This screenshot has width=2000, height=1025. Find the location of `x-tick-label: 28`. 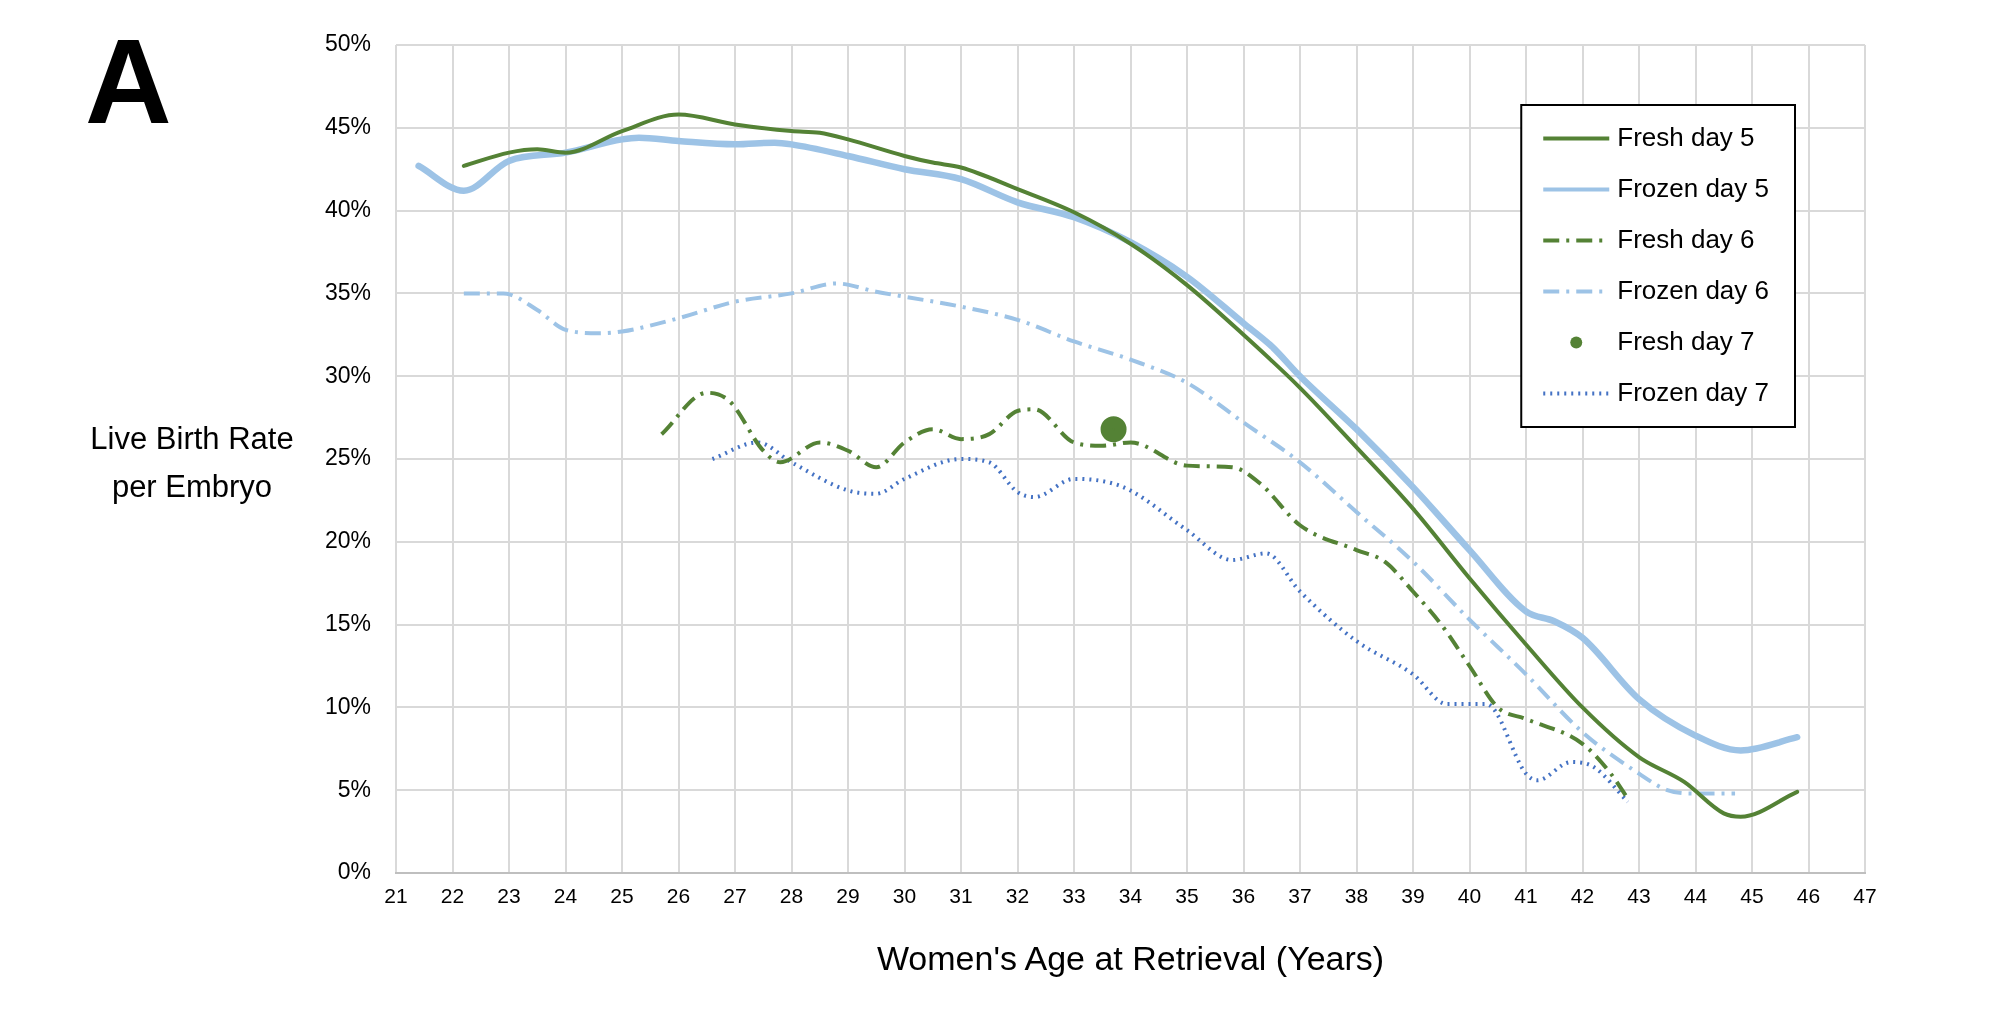

x-tick-label: 28 is located at coordinates (791, 896).